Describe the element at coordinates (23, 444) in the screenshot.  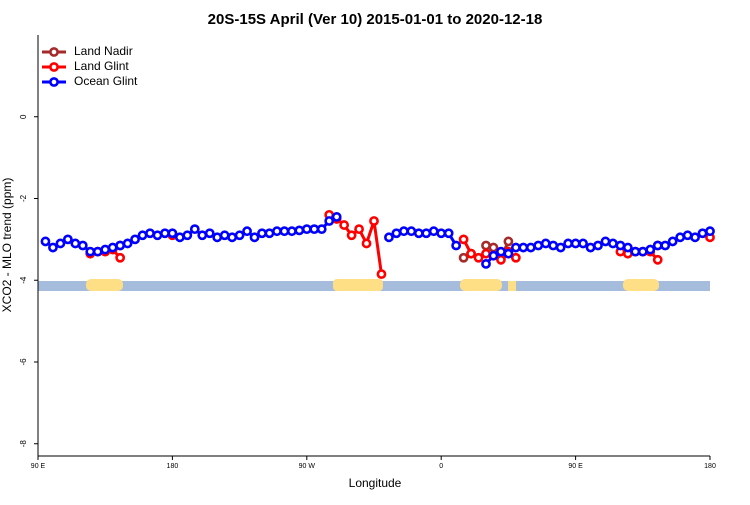
I see `y-tick-label: -8` at that location.